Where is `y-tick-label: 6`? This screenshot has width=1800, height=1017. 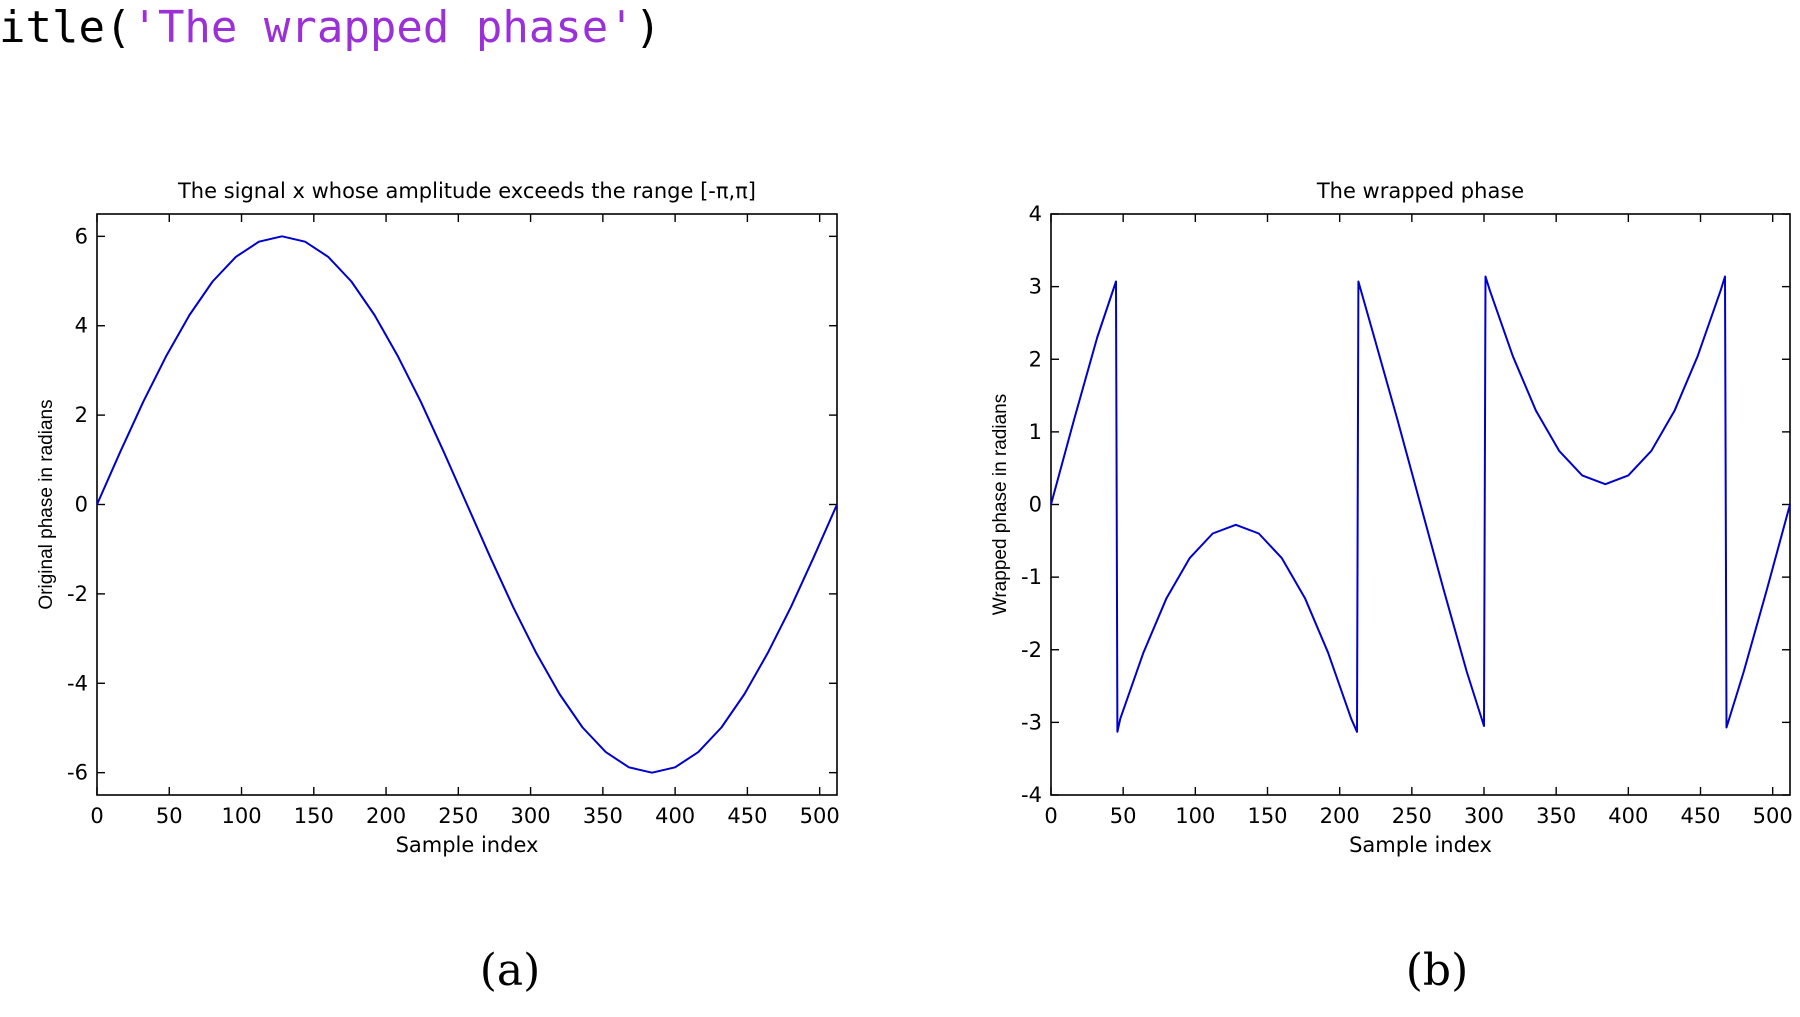
y-tick-label: 6 is located at coordinates (81, 236).